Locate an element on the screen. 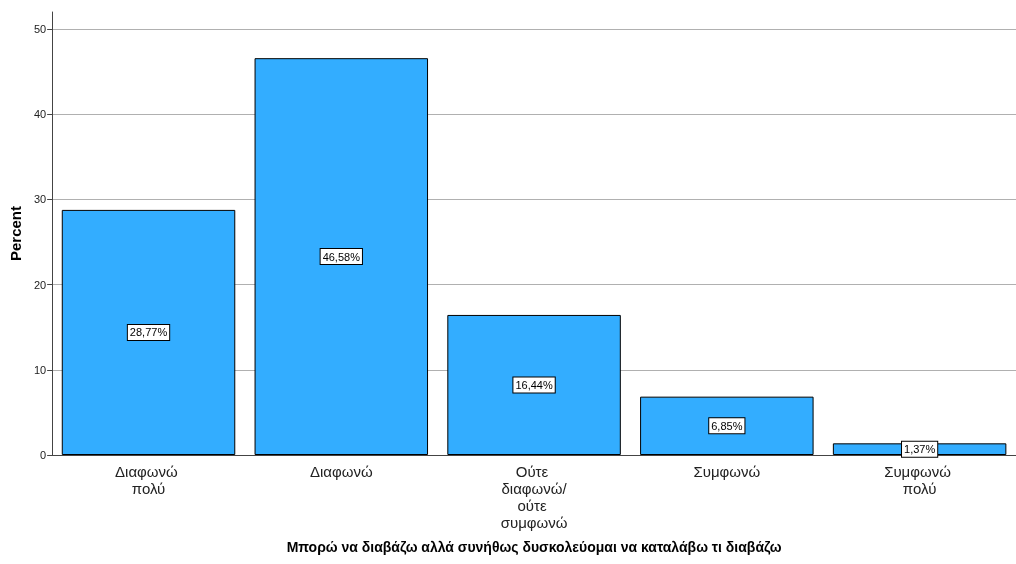 Image resolution: width=1016 pixels, height=564 pixels. data-label: 16,44% is located at coordinates (534, 384).